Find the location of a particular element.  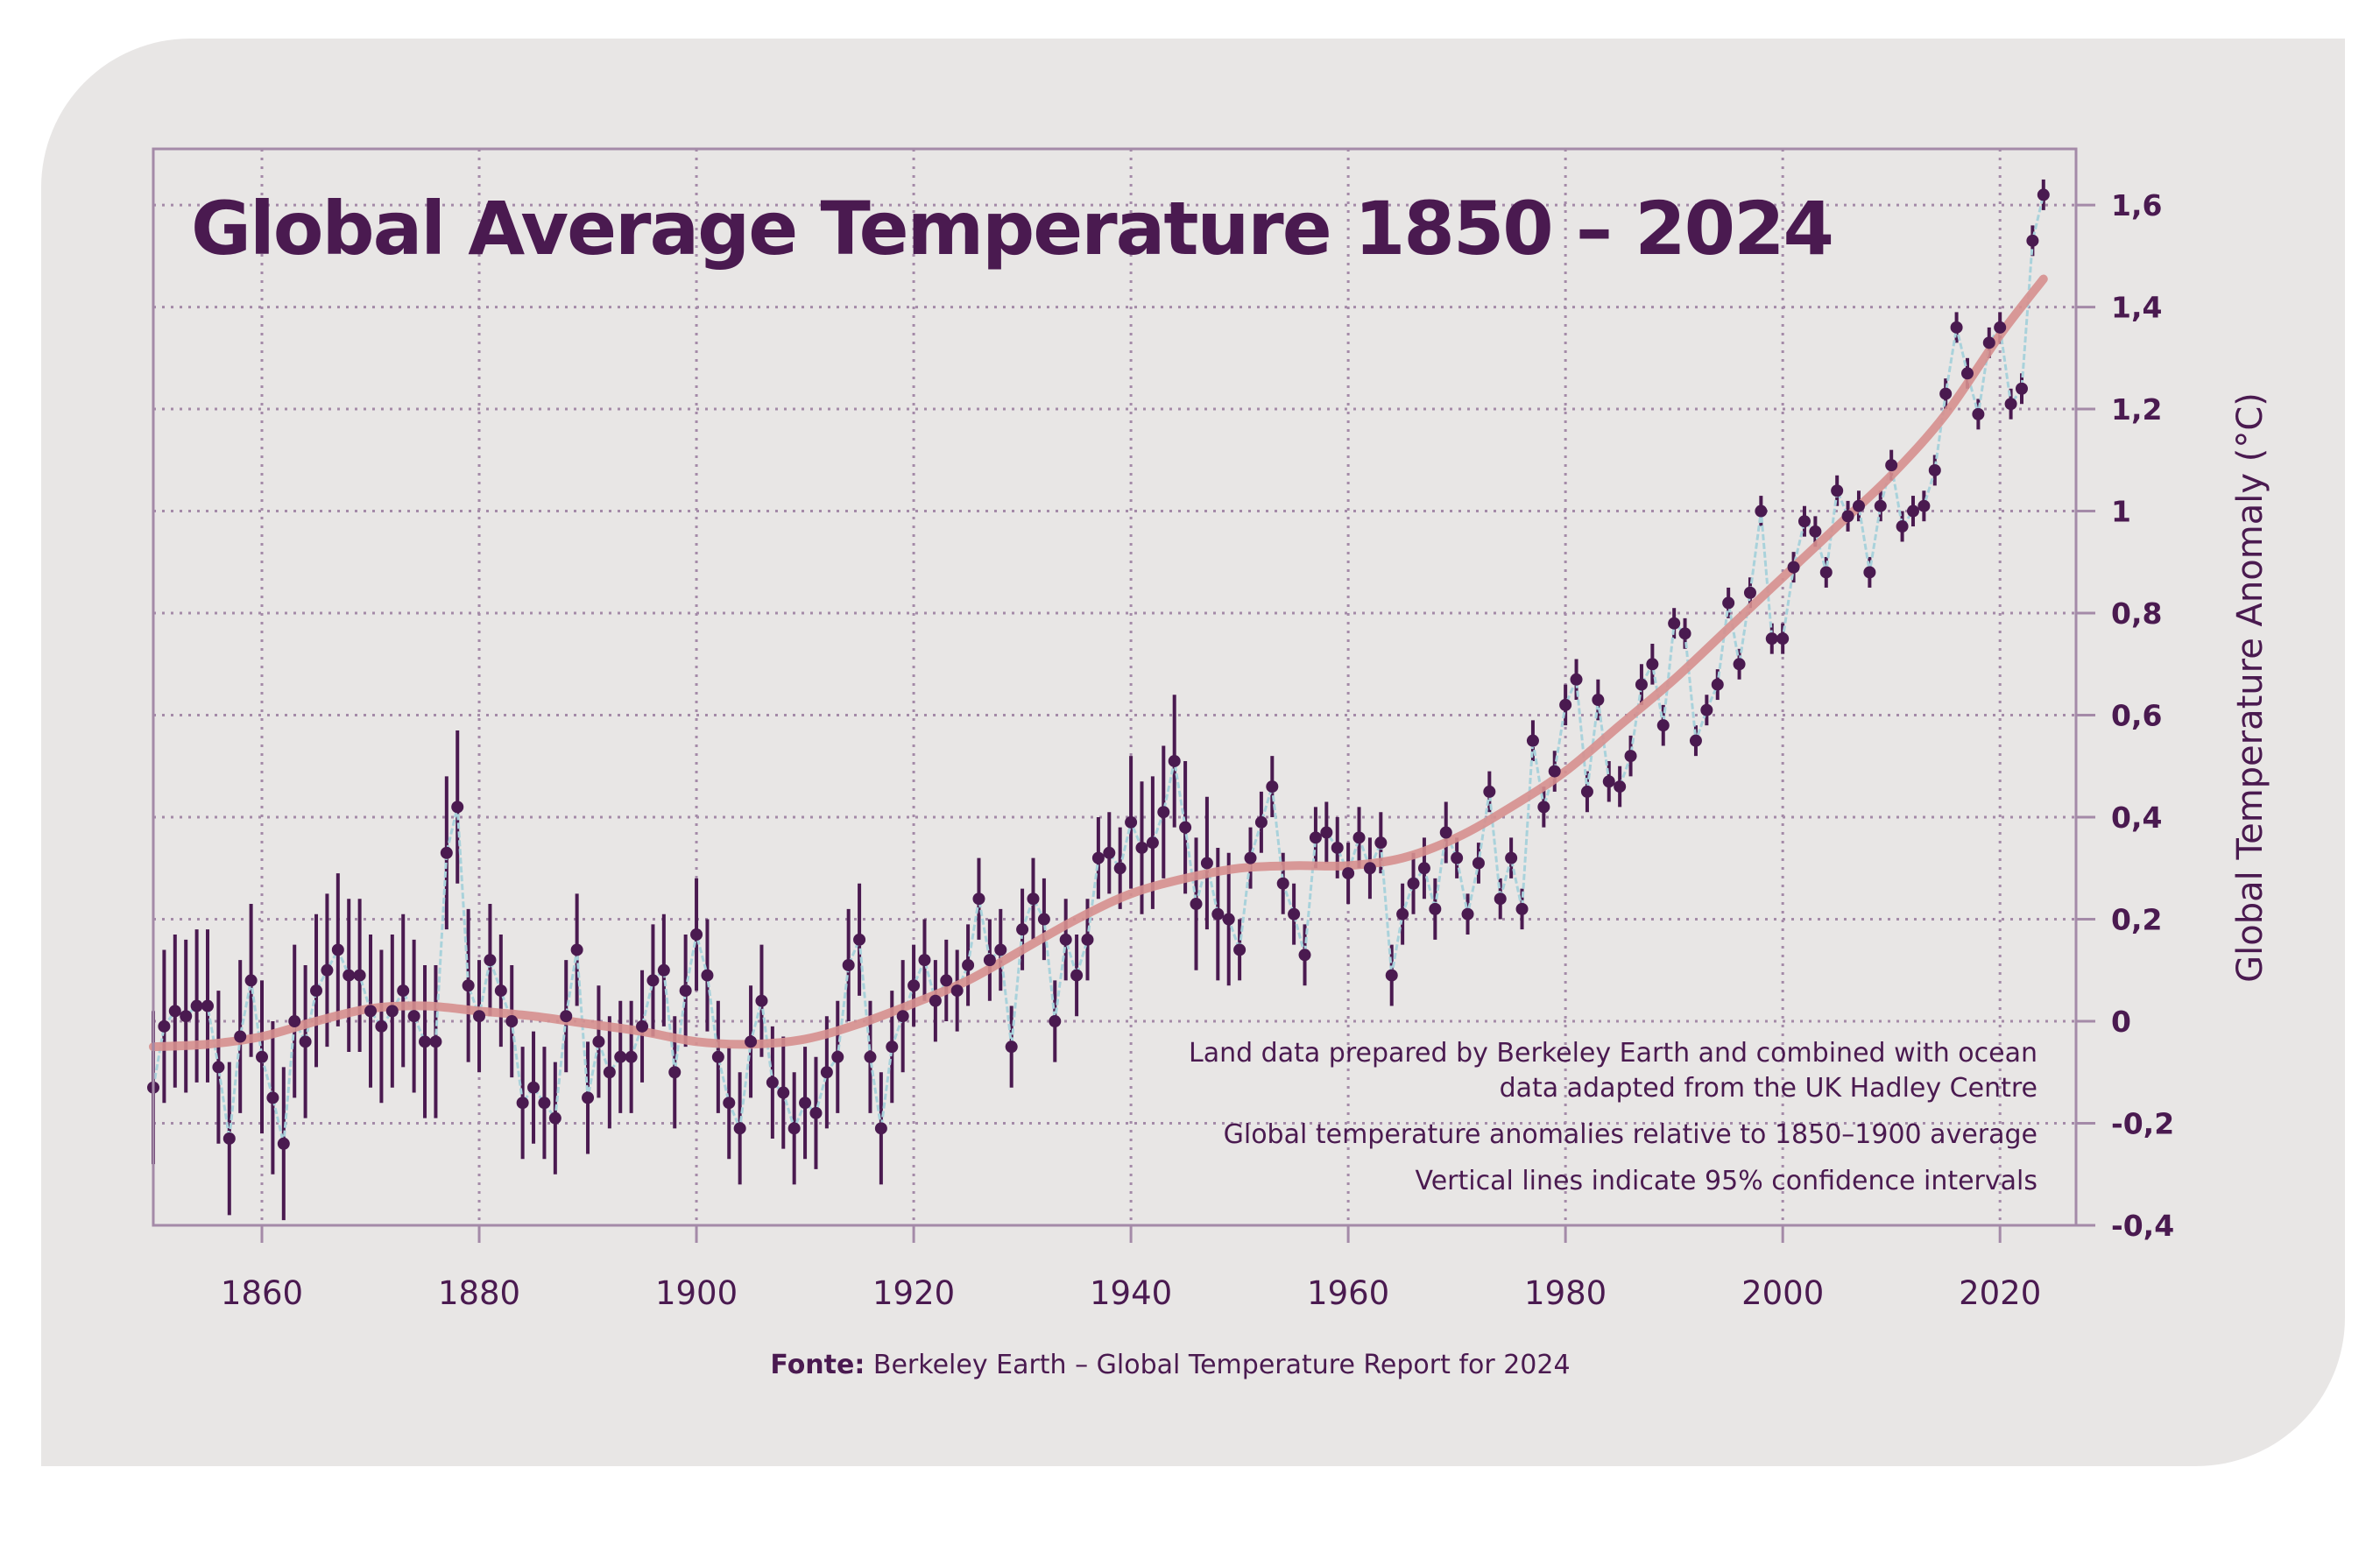

data-point-2003 is located at coordinates (1815, 531).